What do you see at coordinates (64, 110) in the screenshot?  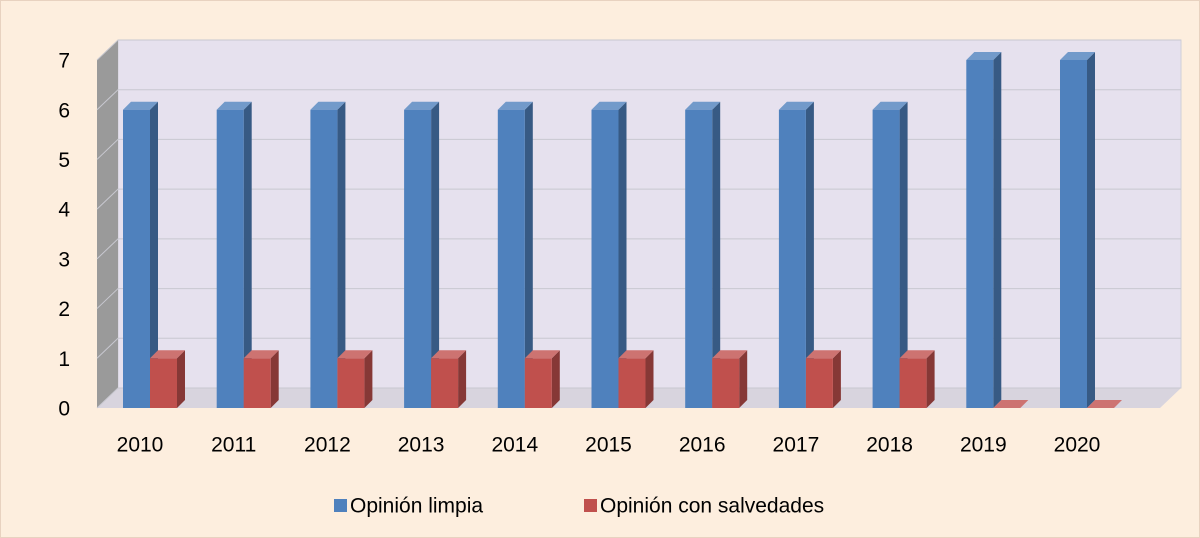 I see `y-tick-label: 6` at bounding box center [64, 110].